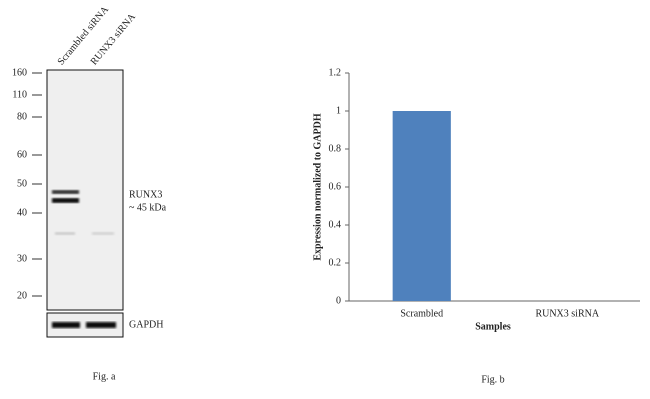 This screenshot has width=650, height=399. Describe the element at coordinates (492, 379) in the screenshot. I see `caption: Fig. b` at that location.